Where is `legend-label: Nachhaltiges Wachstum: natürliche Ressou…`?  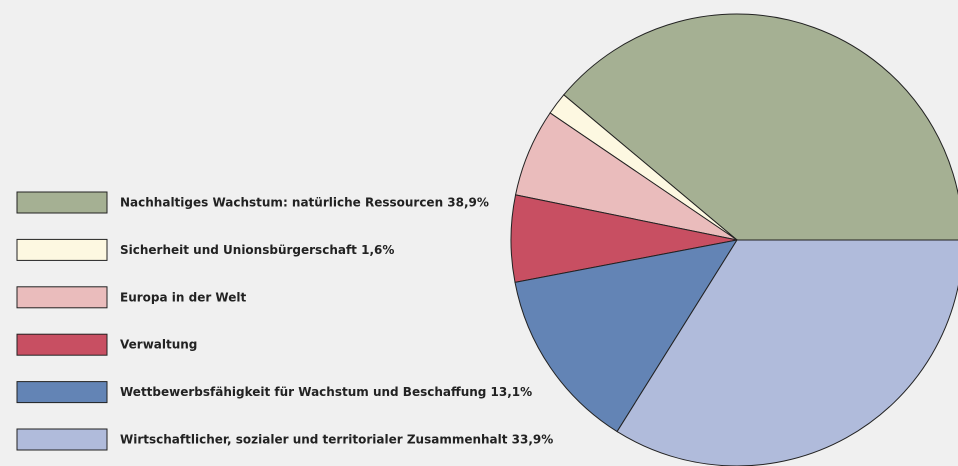
legend-label: Nachhaltiges Wachstum: natürliche Ressou… is located at coordinates (304, 203).